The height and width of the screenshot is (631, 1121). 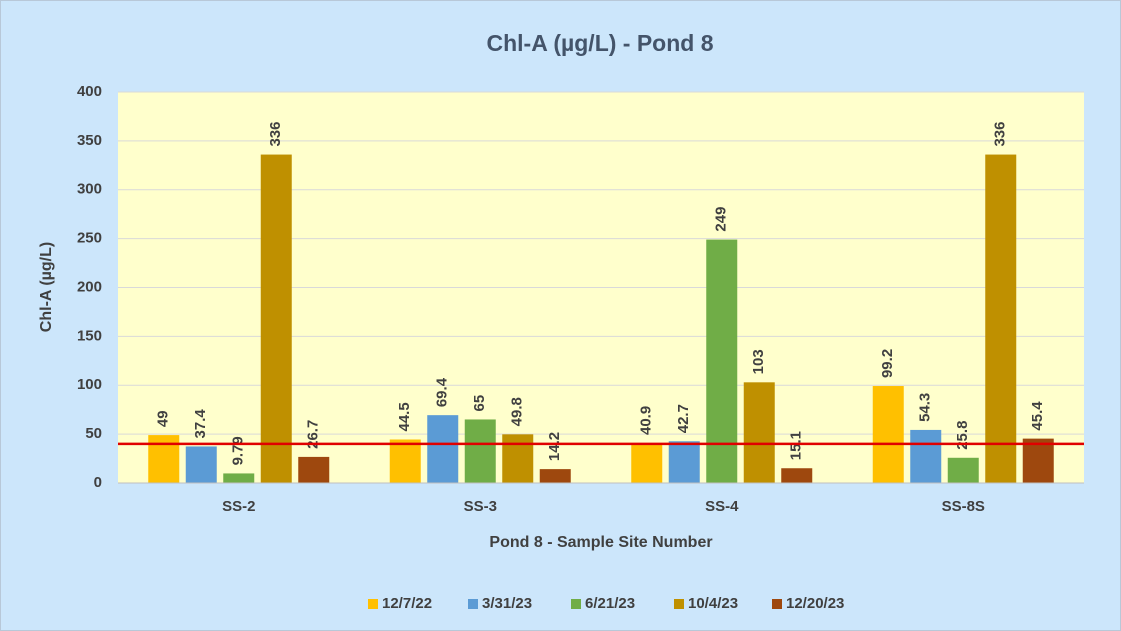 What do you see at coordinates (89, 140) in the screenshot?
I see `y-tick-label: 350` at bounding box center [89, 140].